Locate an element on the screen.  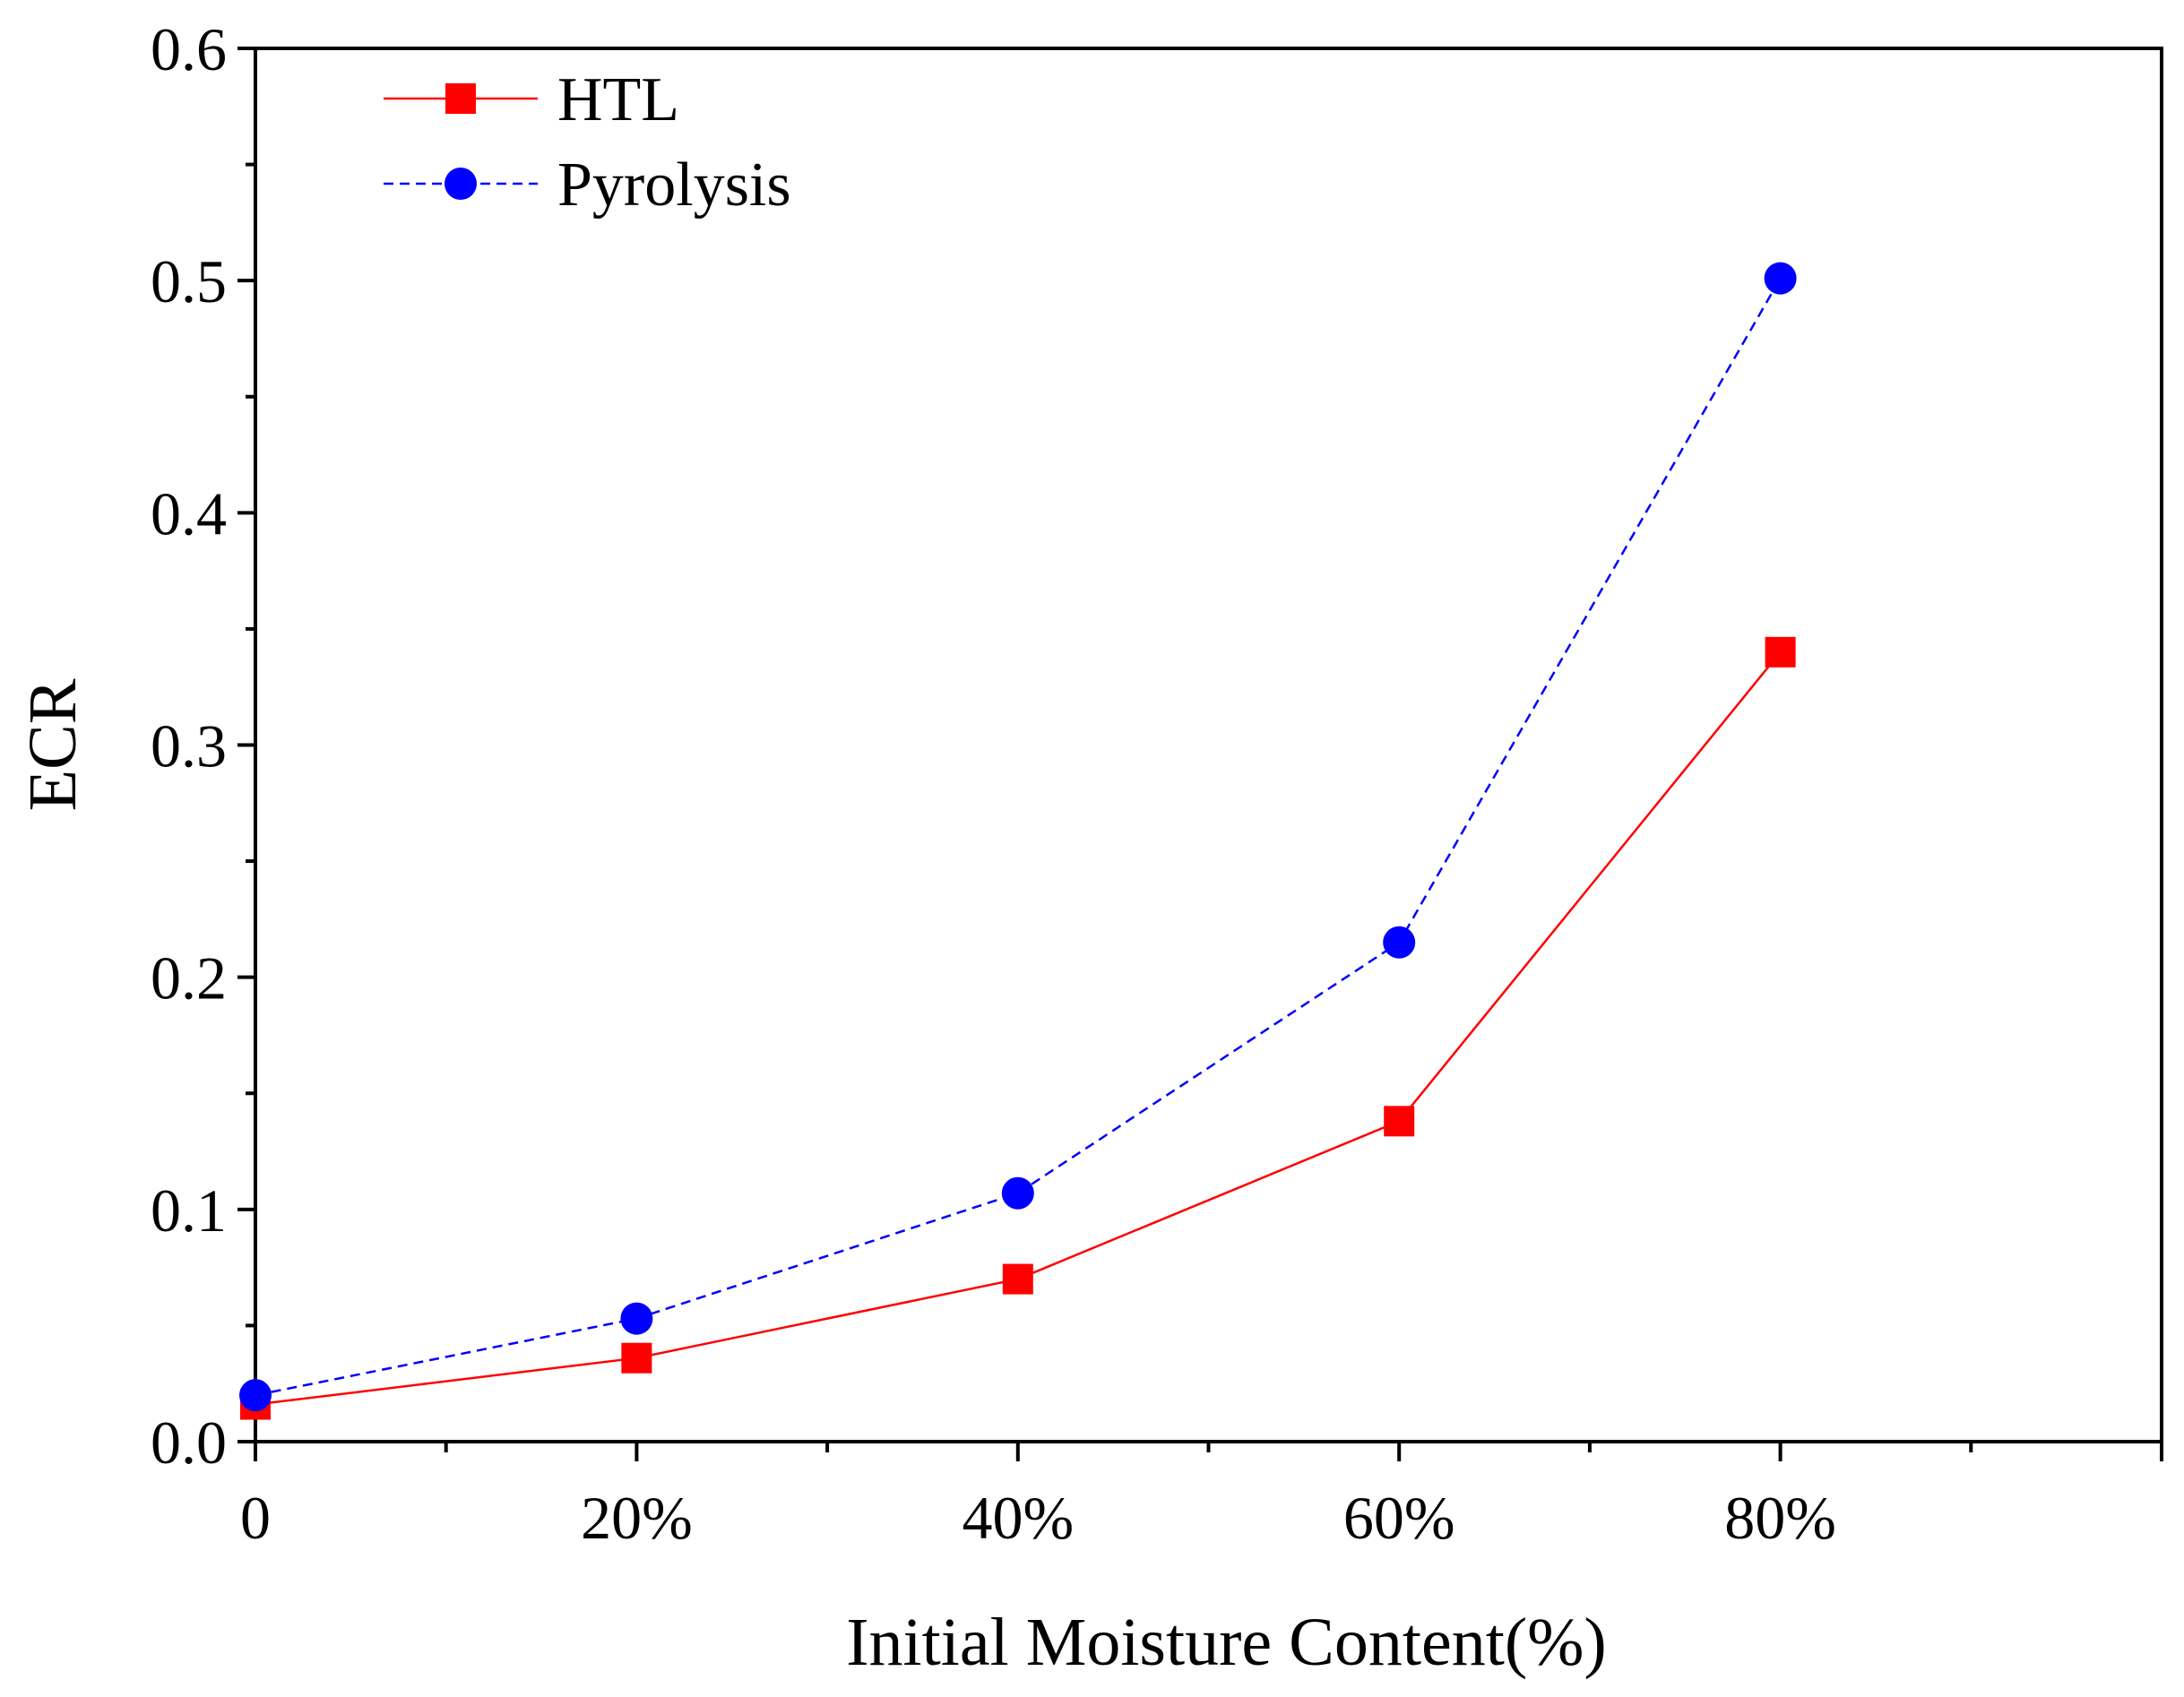
x-tick-label: 0 is located at coordinates (255, 1518).